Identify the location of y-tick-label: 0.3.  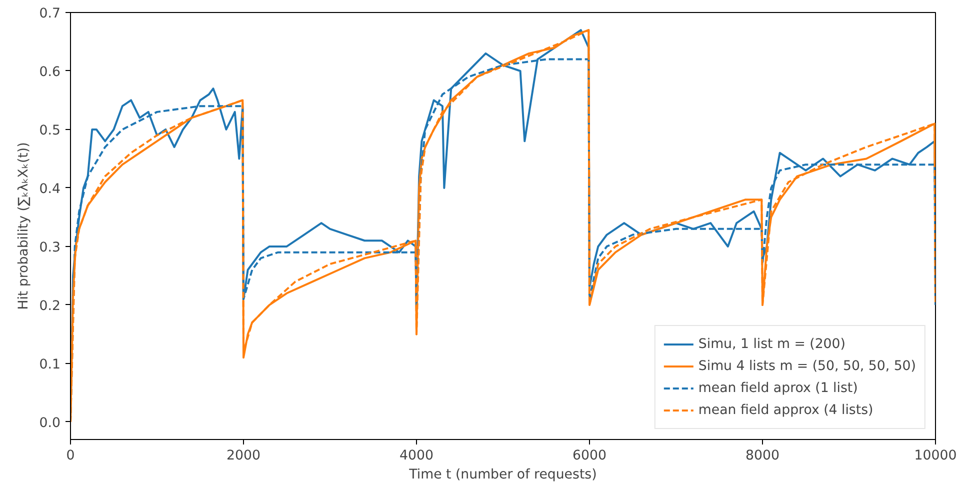
(50, 248).